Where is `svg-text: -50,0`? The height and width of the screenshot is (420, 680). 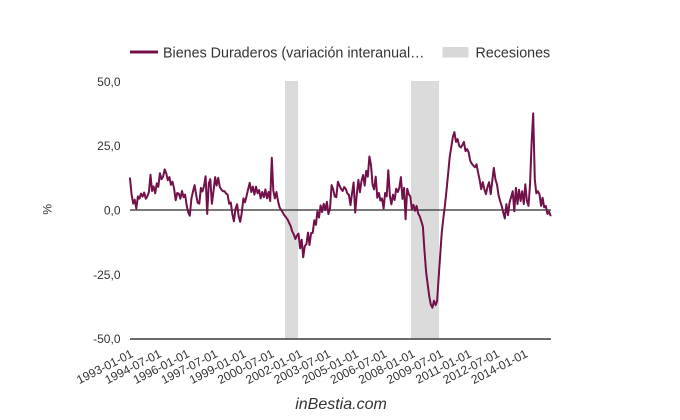
svg-text: -50,0 is located at coordinates (107, 339).